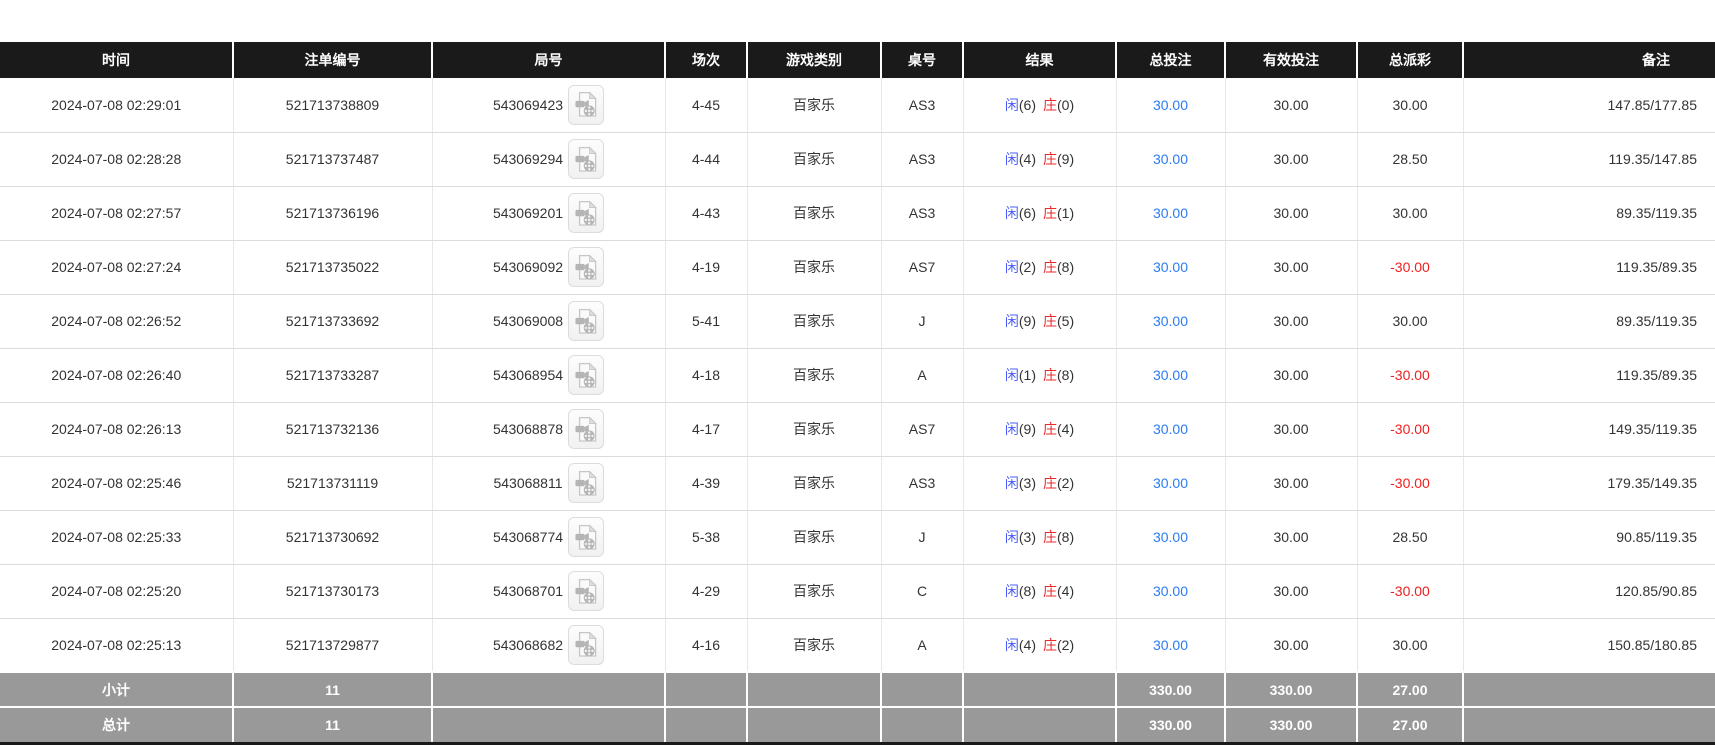 This screenshot has height=745, width=1715. What do you see at coordinates (117, 60) in the screenshot?
I see `col-header-time: 时间` at bounding box center [117, 60].